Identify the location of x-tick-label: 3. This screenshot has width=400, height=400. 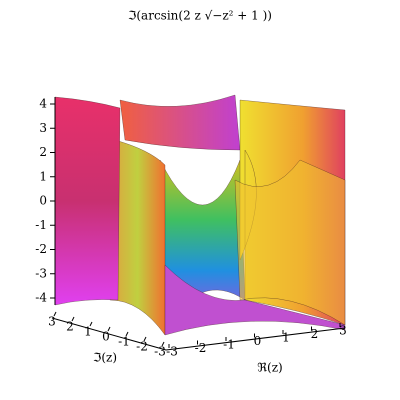
(343, 331).